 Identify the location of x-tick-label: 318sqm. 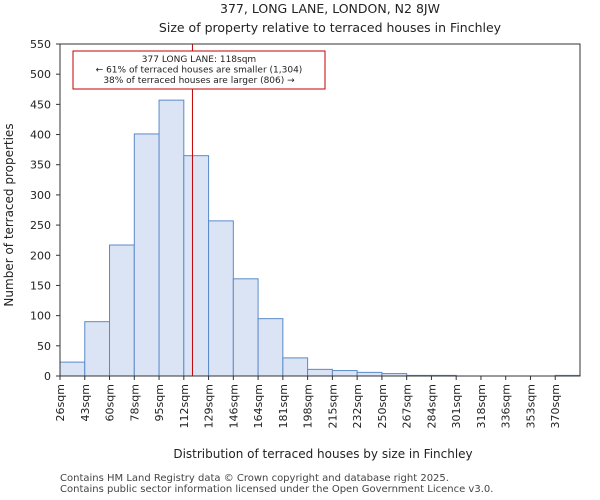
(481, 406).